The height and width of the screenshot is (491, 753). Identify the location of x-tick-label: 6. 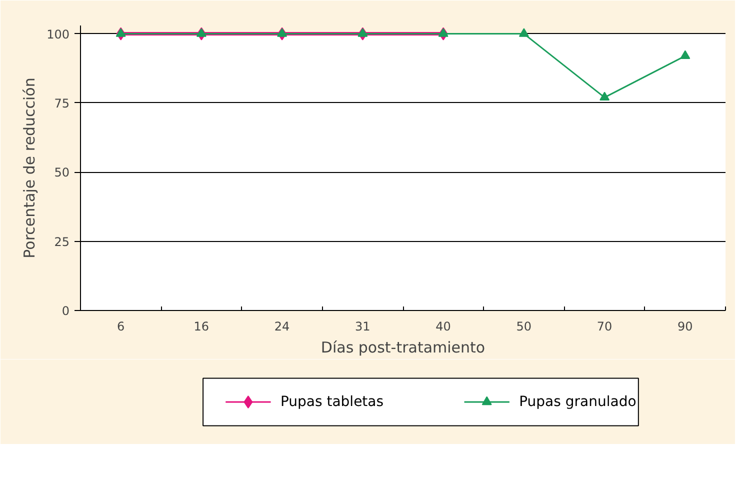
(120, 327).